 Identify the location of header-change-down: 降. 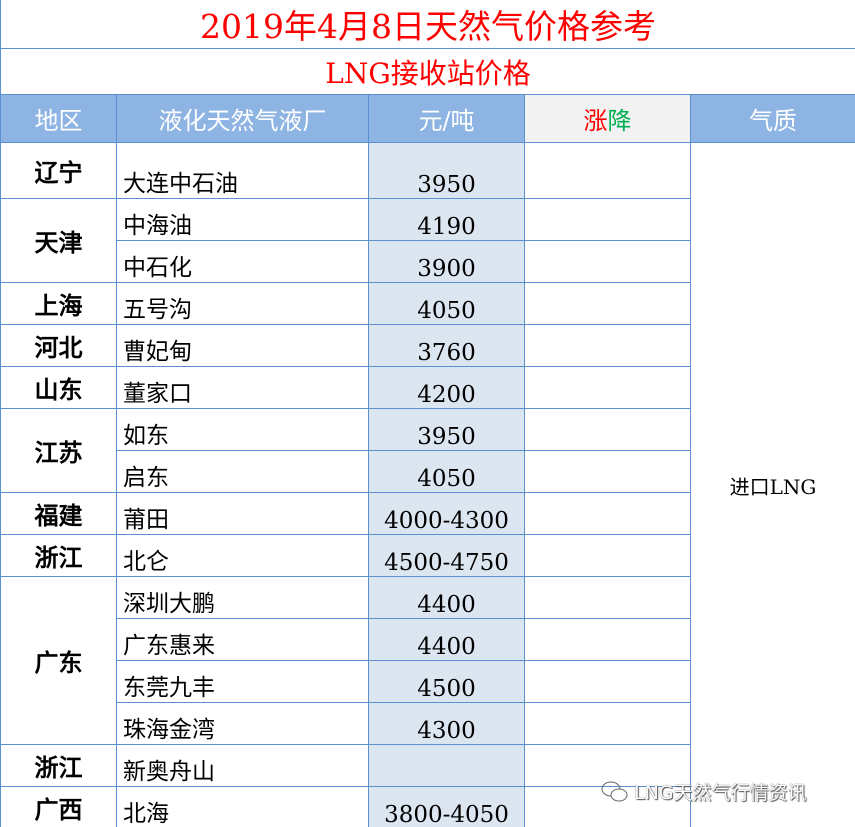
(619, 121).